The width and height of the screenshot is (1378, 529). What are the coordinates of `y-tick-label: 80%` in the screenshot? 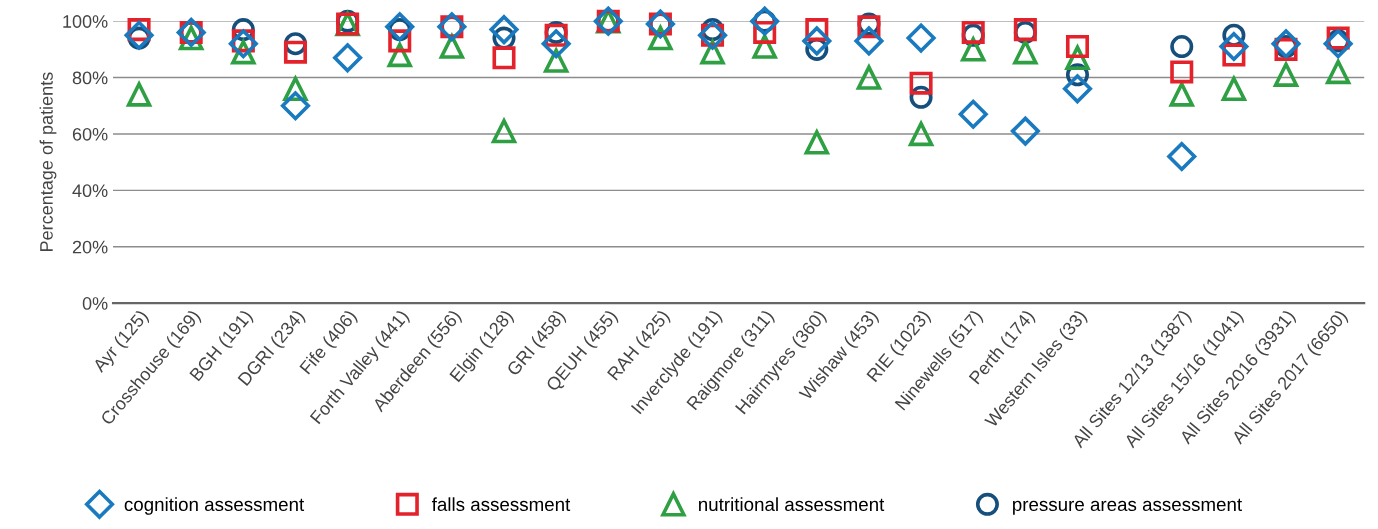 It's located at (90, 78).